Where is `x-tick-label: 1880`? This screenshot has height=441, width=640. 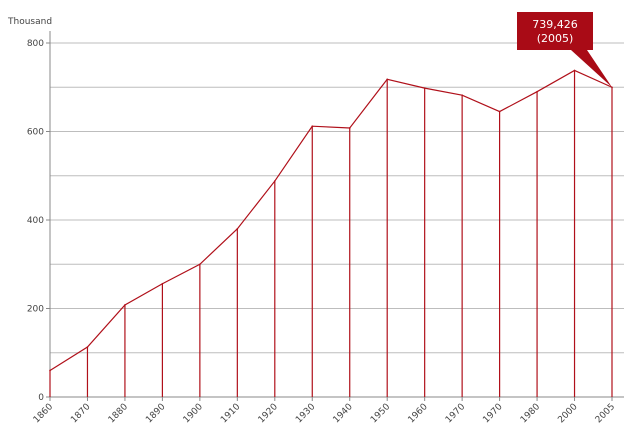 x-tick-label: 1880 is located at coordinates (118, 413).